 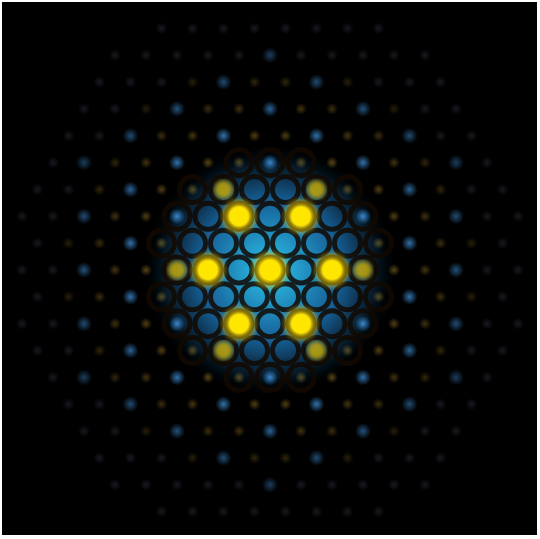 I want to click on secondary-spot, so click(x=316, y=189).